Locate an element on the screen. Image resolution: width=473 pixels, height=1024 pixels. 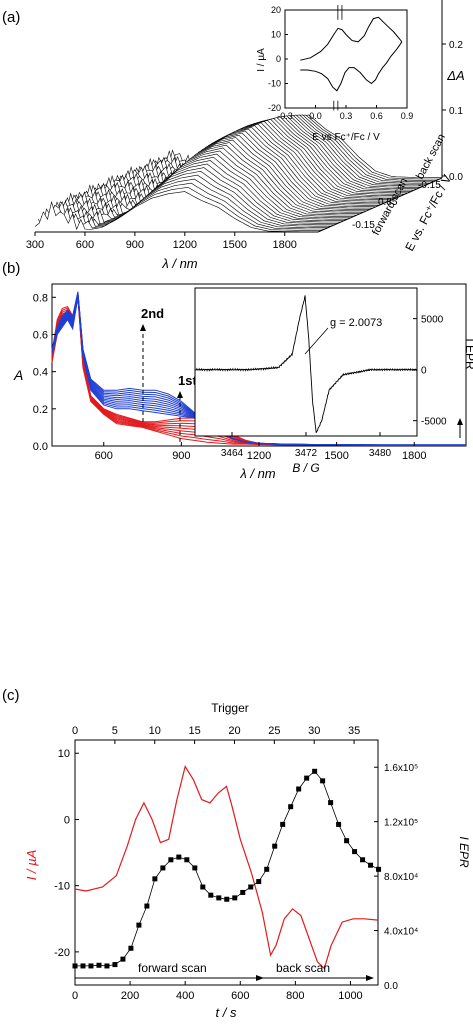
panel-b-inset-x-tick-label: 3480 is located at coordinates (380, 453).